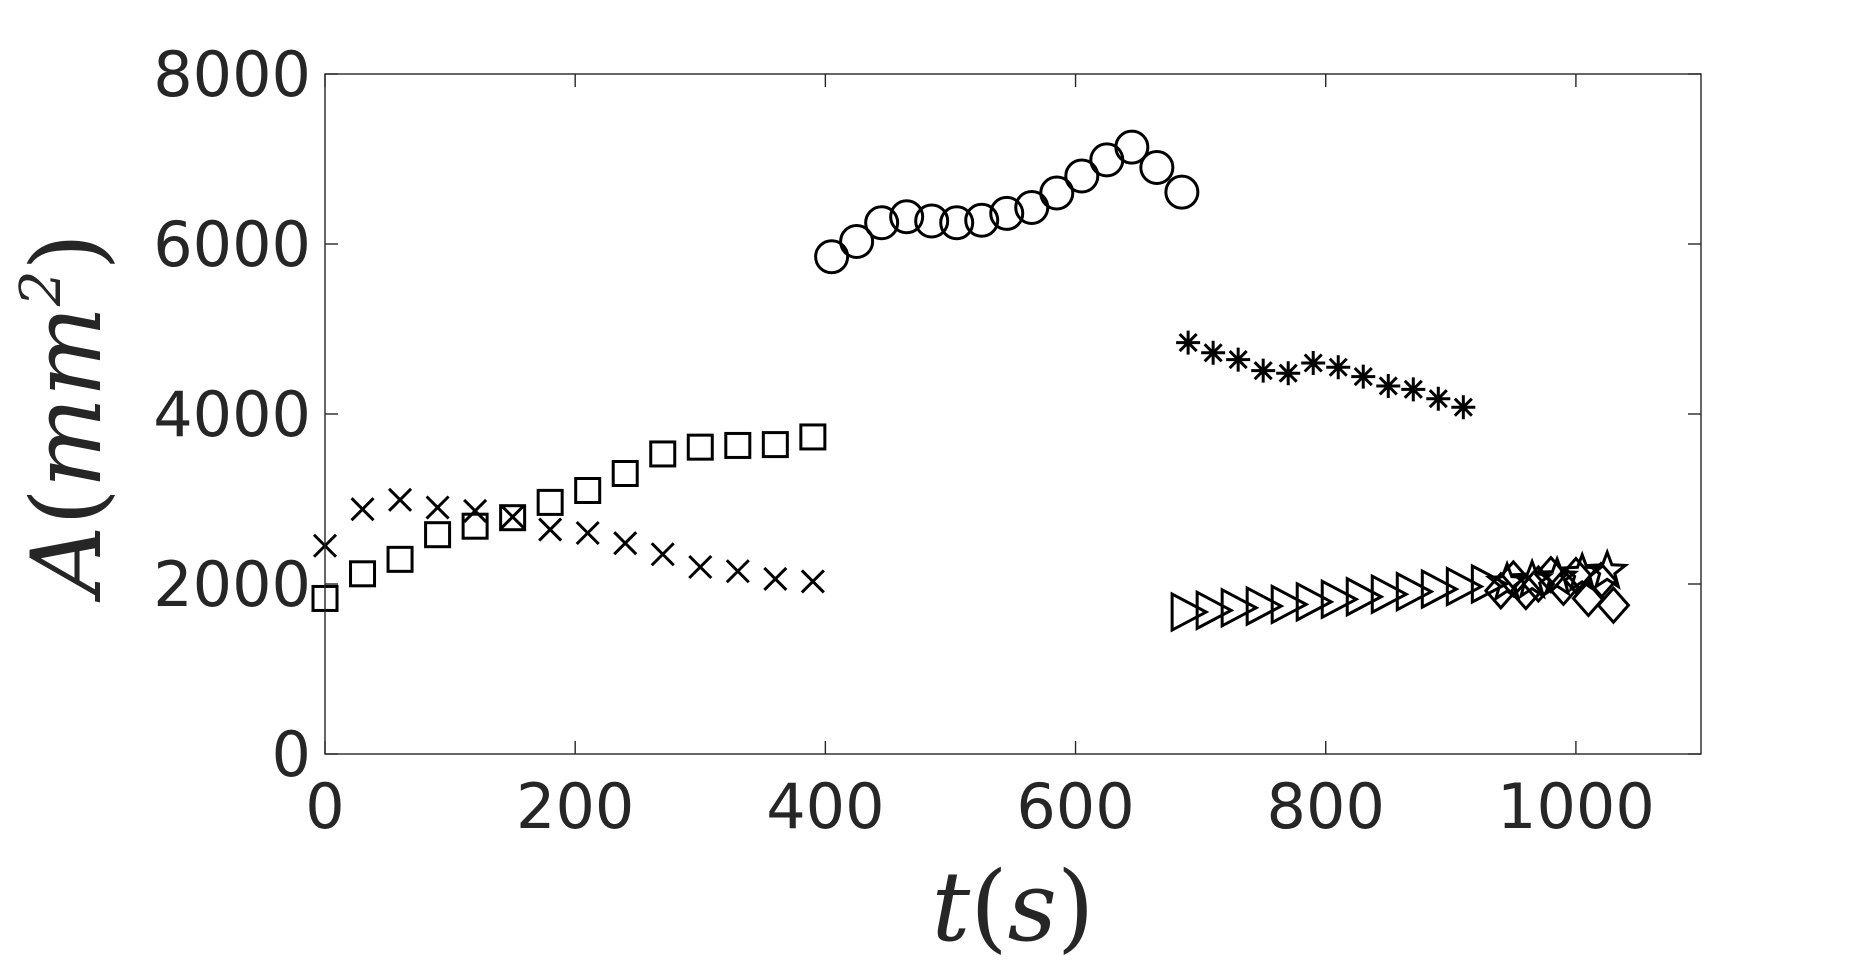 The image size is (1859, 970). I want to click on series-triangle-right, so click(1340, 598).